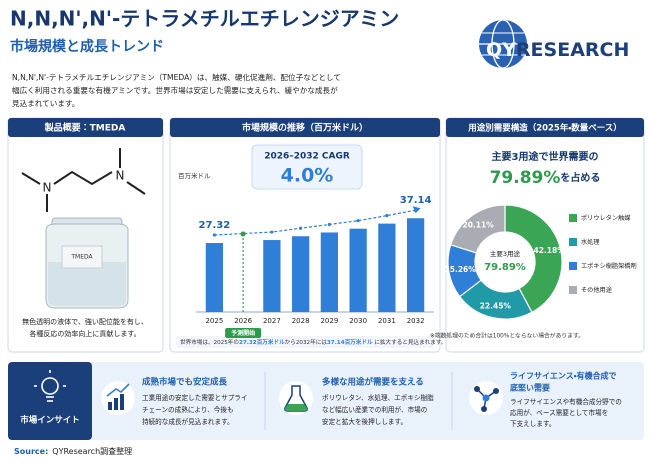 The height and width of the screenshot is (464, 651). I want to click on insight-text: チェーンの成熟により、今後も, so click(188, 409).